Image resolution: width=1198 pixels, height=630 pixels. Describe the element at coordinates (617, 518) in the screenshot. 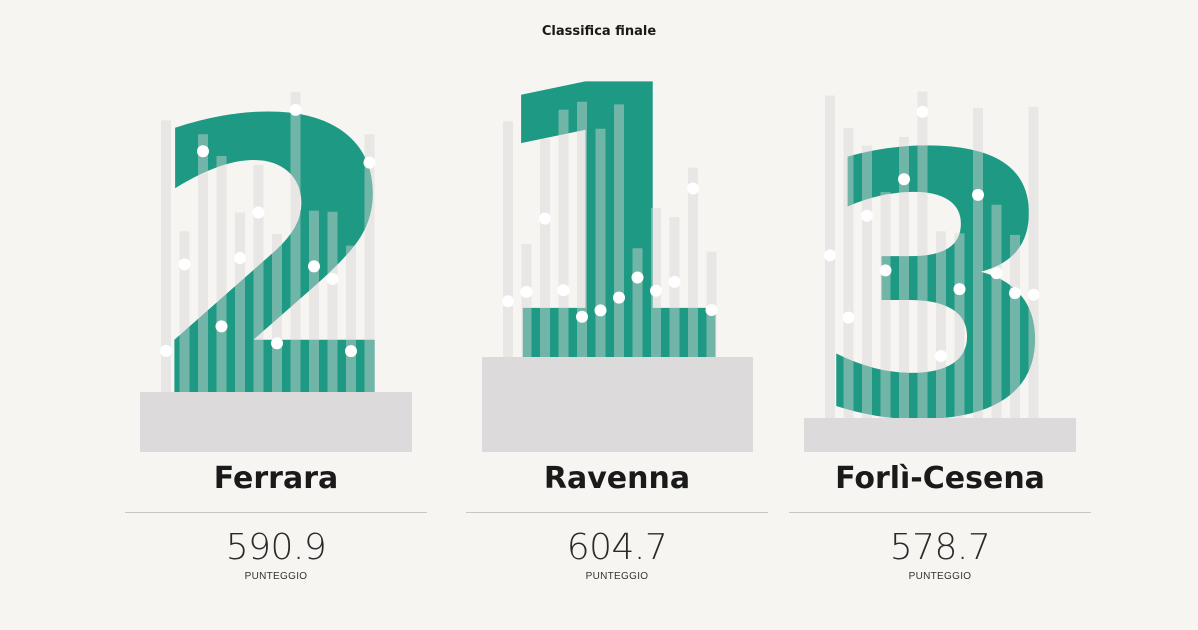

I see `result-card-ravenna: Ravenna 604.7 PUNTEGGIO` at that location.